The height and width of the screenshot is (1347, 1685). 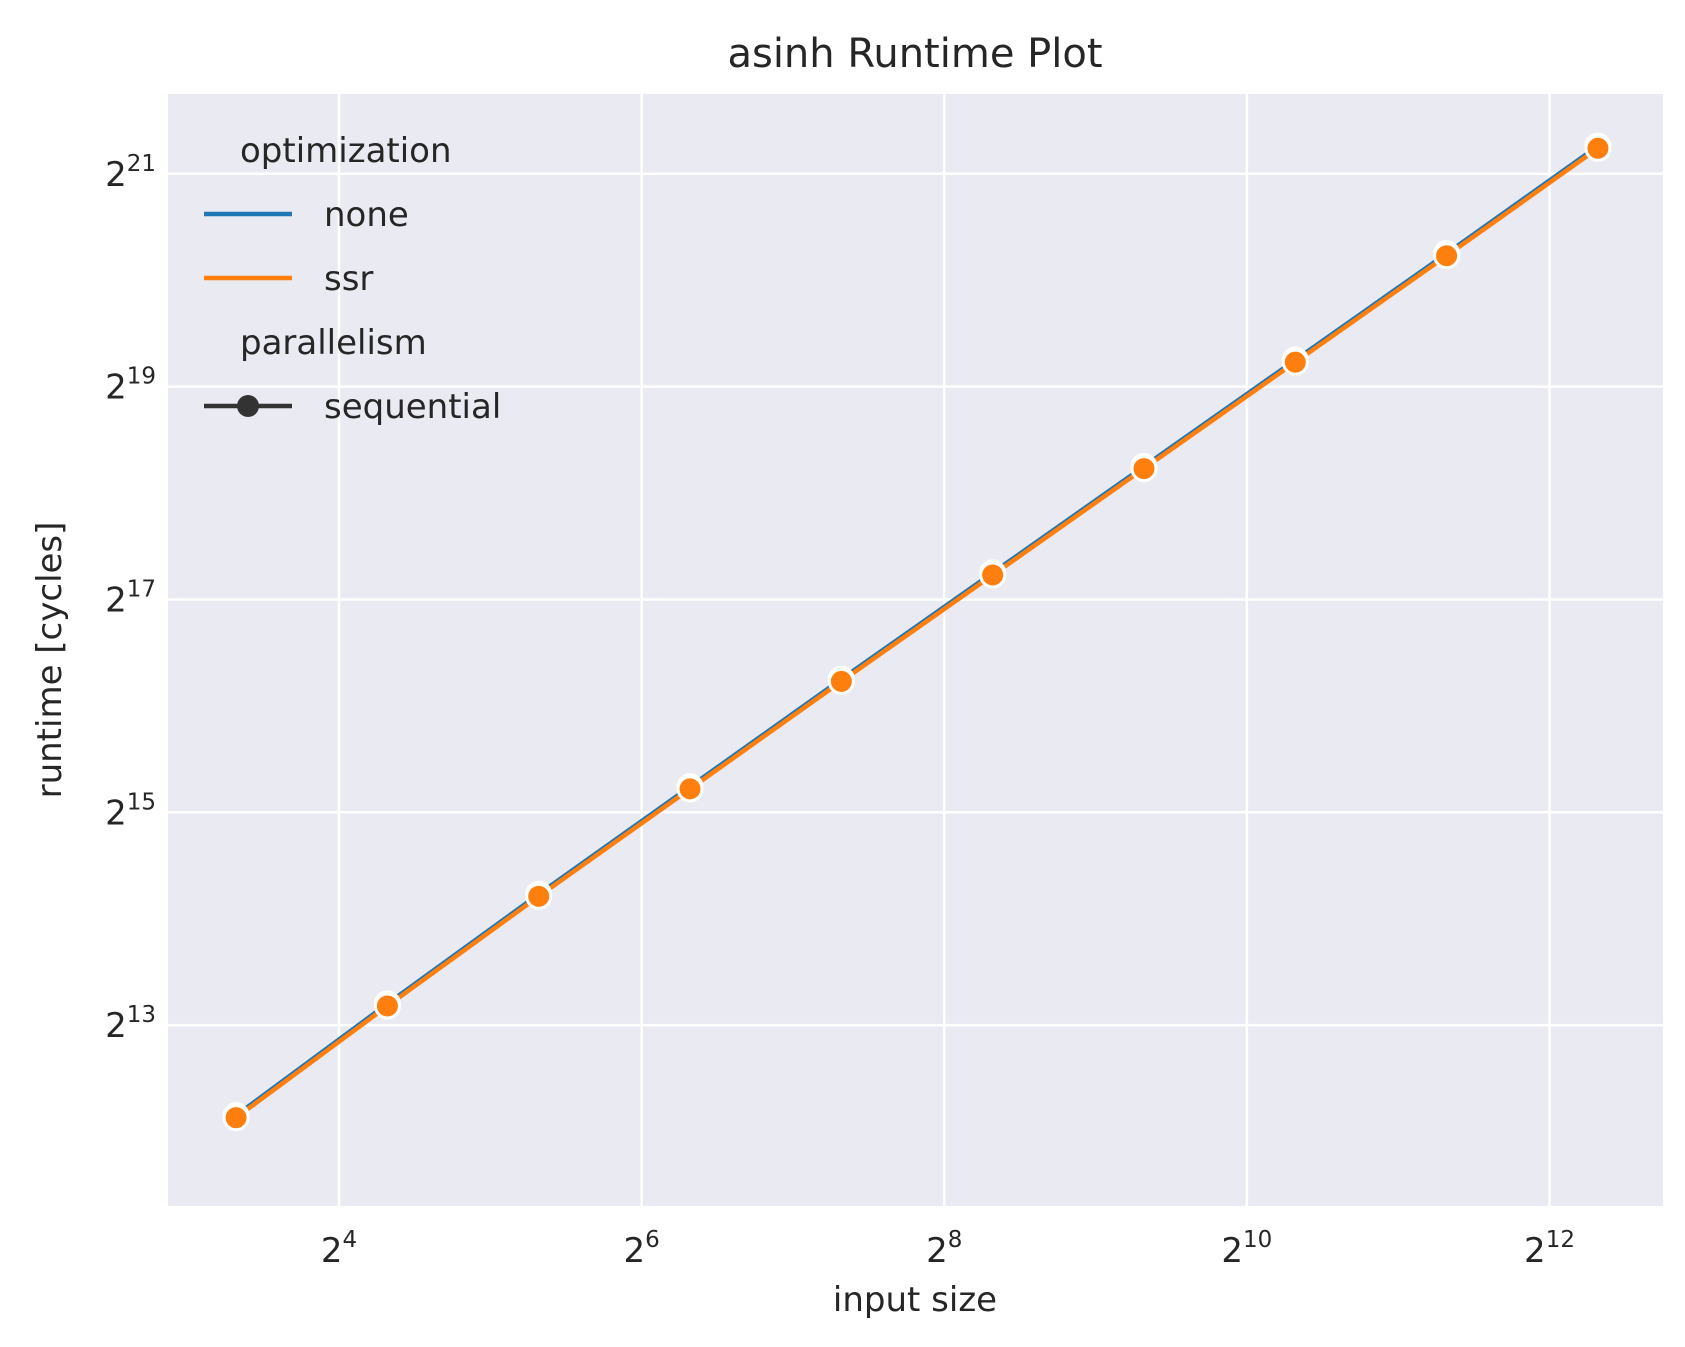 I want to click on x-tick-label: 210, so click(x=1246, y=1249).